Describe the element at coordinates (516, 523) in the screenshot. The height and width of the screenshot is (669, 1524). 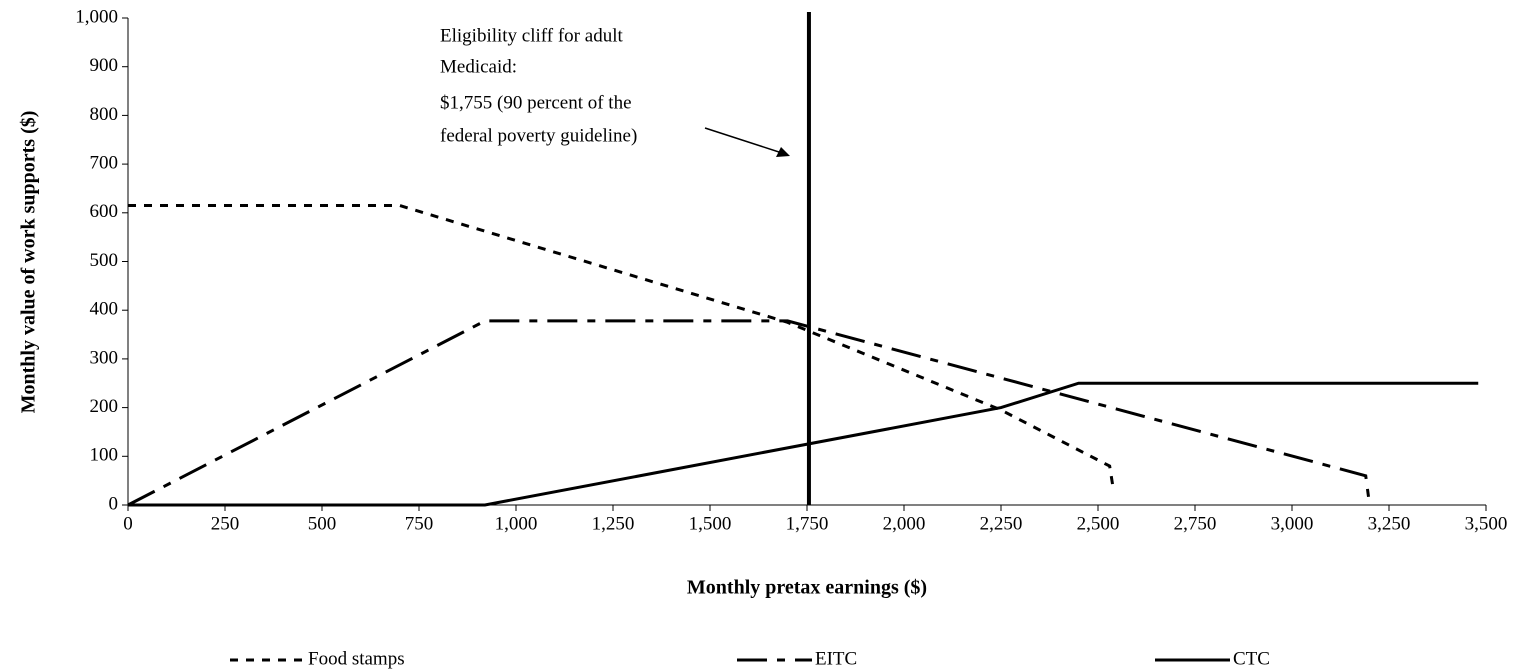
I see `x-tick-label: 1,000` at that location.